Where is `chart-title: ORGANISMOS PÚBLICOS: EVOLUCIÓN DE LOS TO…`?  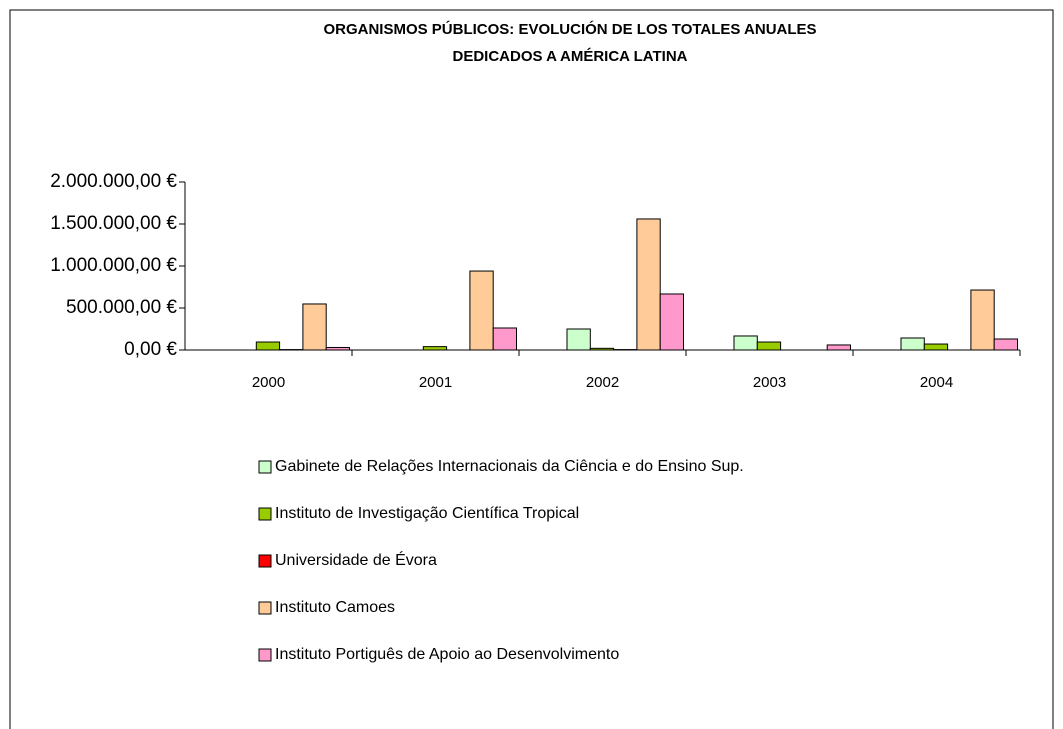 chart-title: ORGANISMOS PÚBLICOS: EVOLUCIÓN DE LOS TO… is located at coordinates (569, 29).